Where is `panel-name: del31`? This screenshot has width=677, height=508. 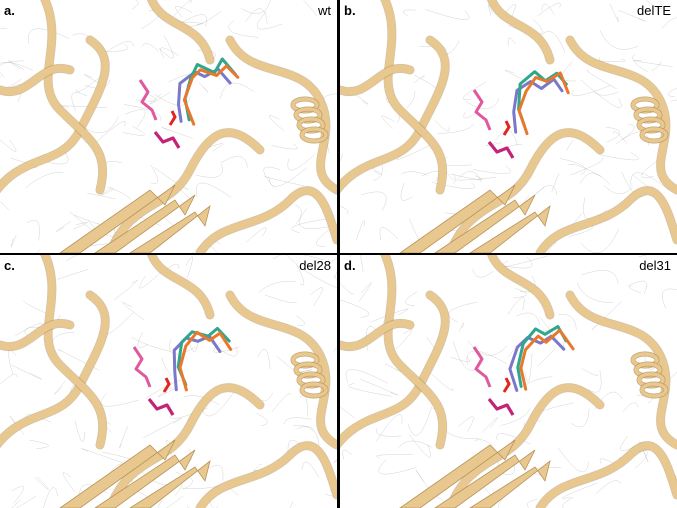
panel-name: del31 is located at coordinates (655, 265).